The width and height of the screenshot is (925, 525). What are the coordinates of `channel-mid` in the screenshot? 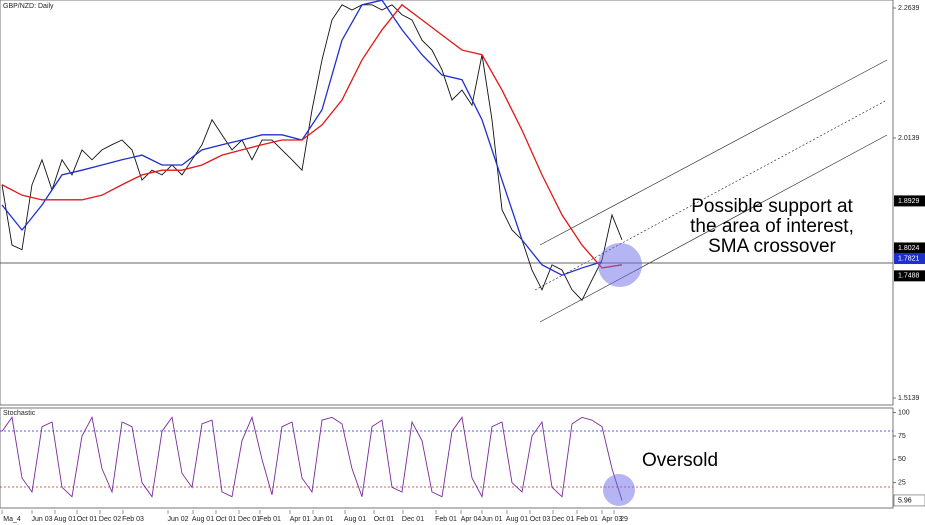 It's located at (711, 195).